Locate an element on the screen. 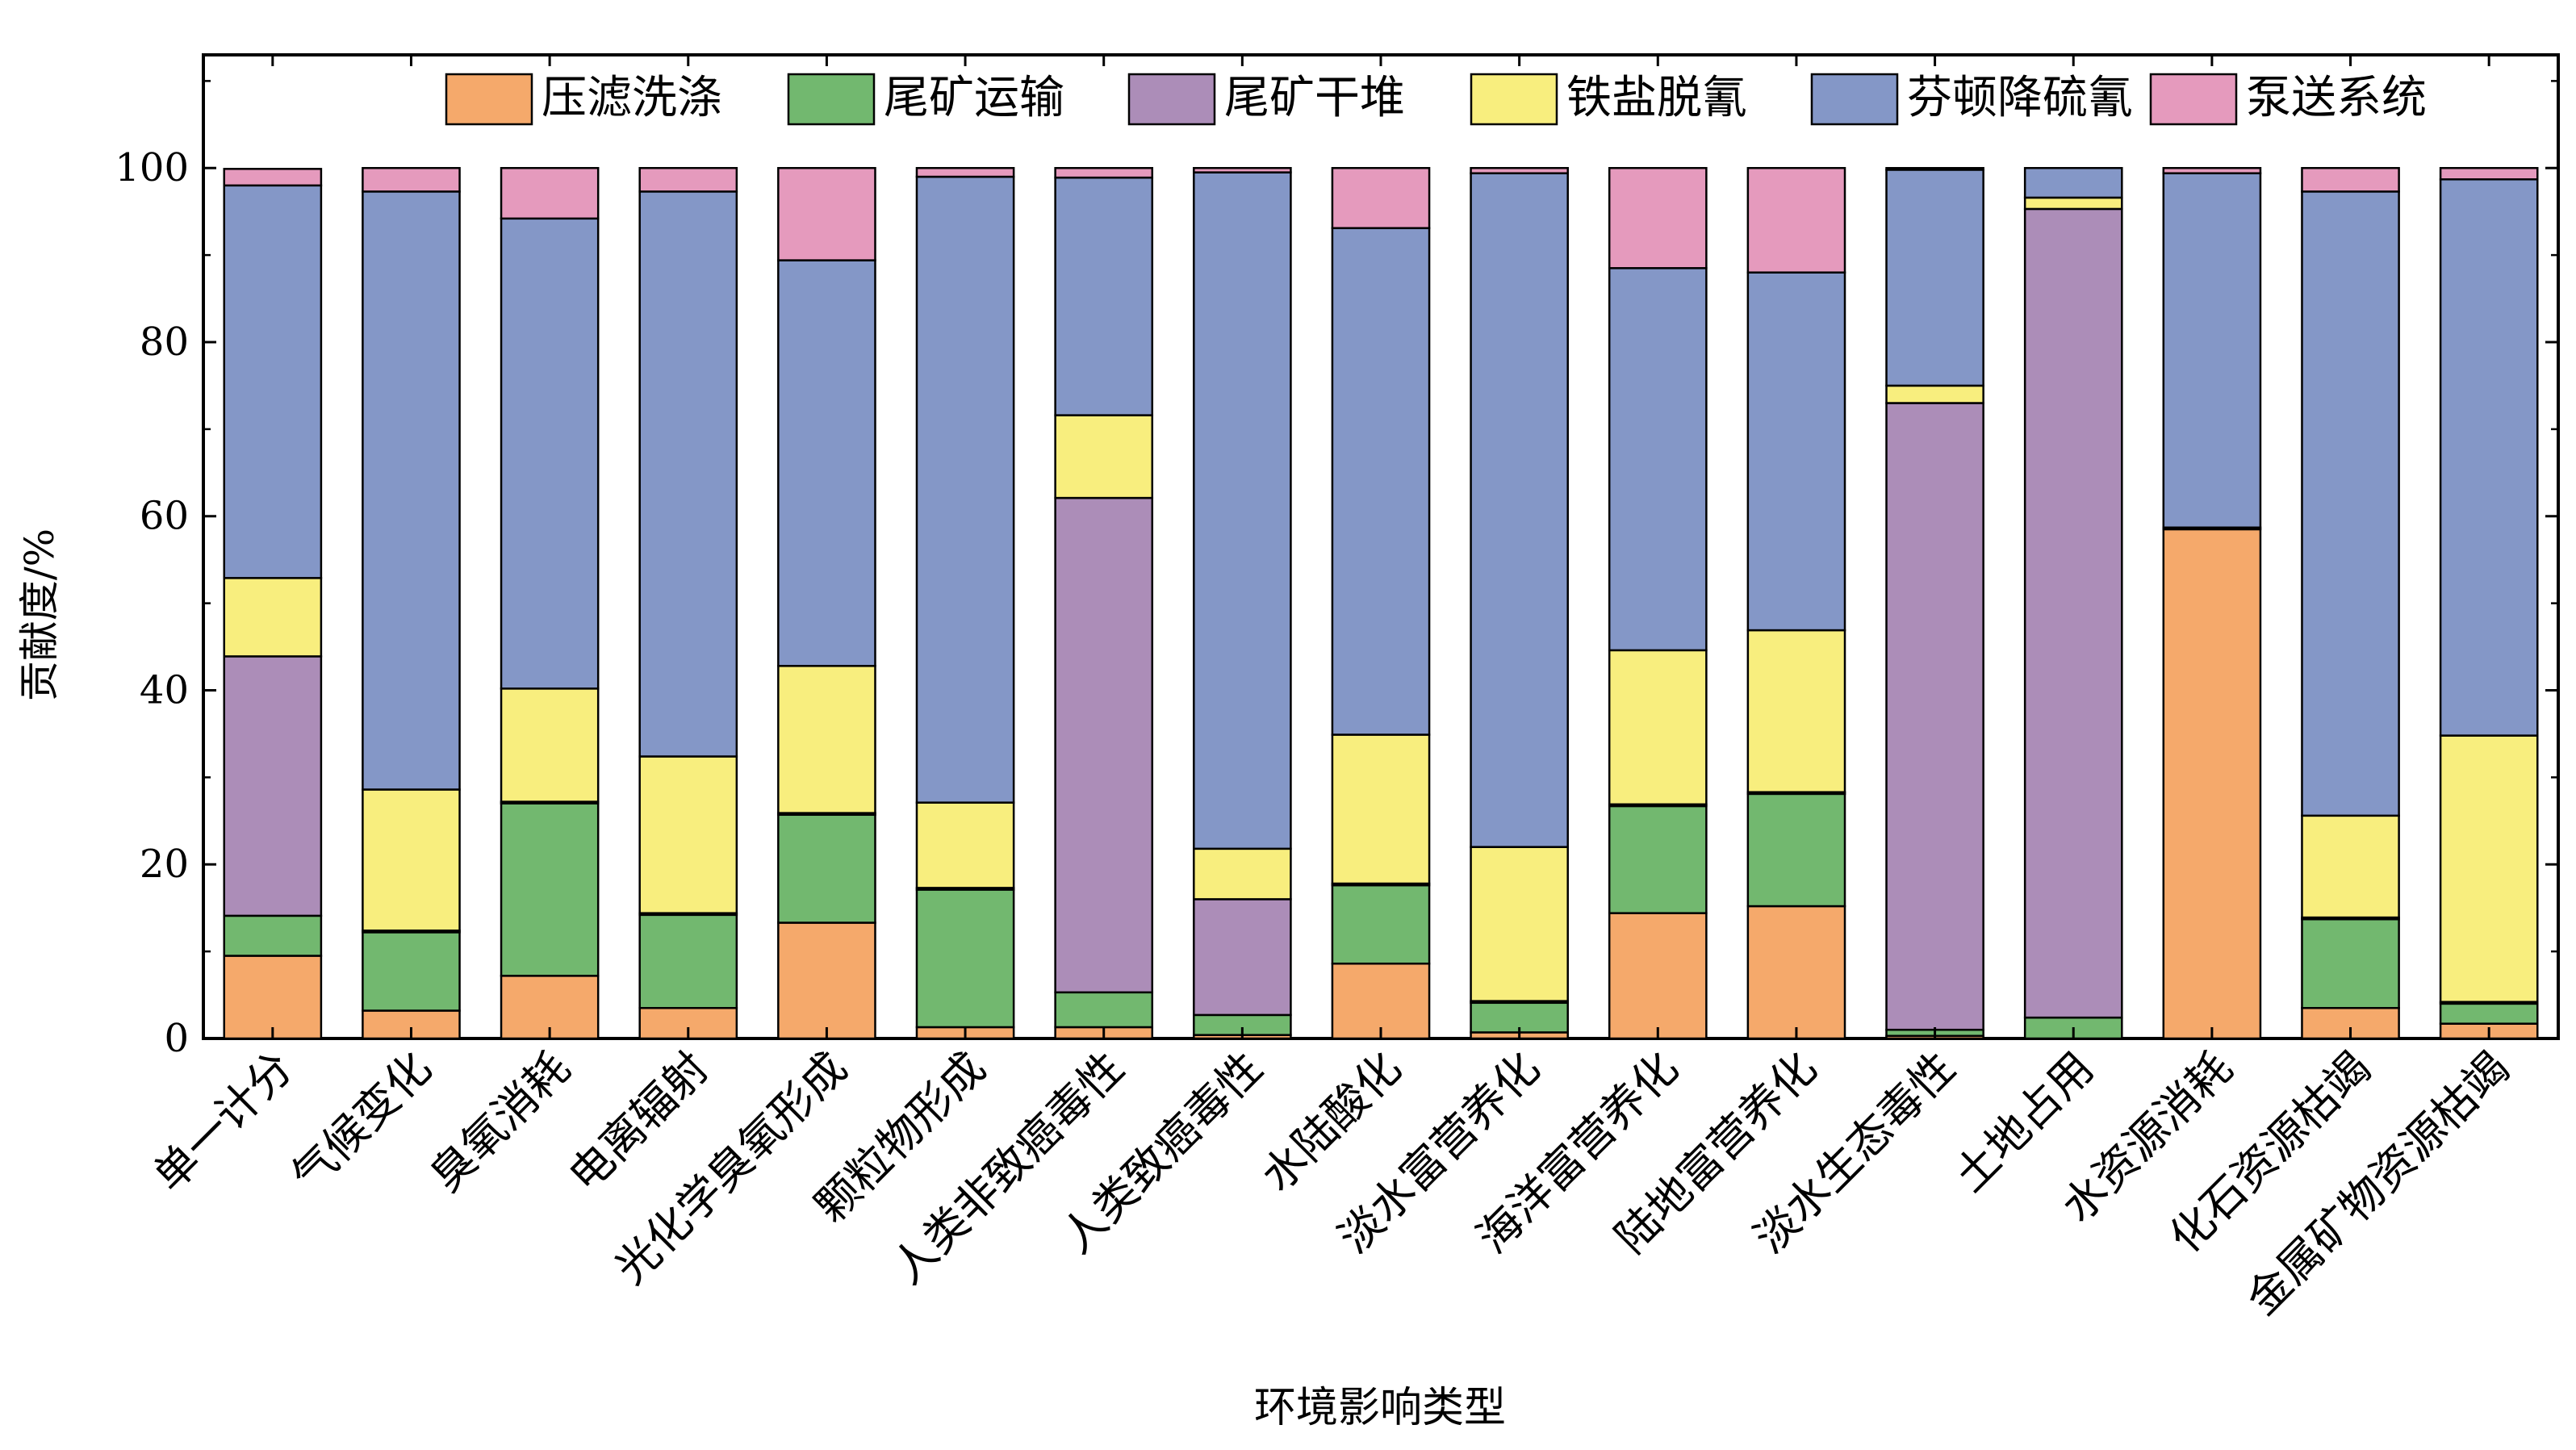 The image size is (2576, 1450). legend-label: 尾矿运输 is located at coordinates (974, 98).